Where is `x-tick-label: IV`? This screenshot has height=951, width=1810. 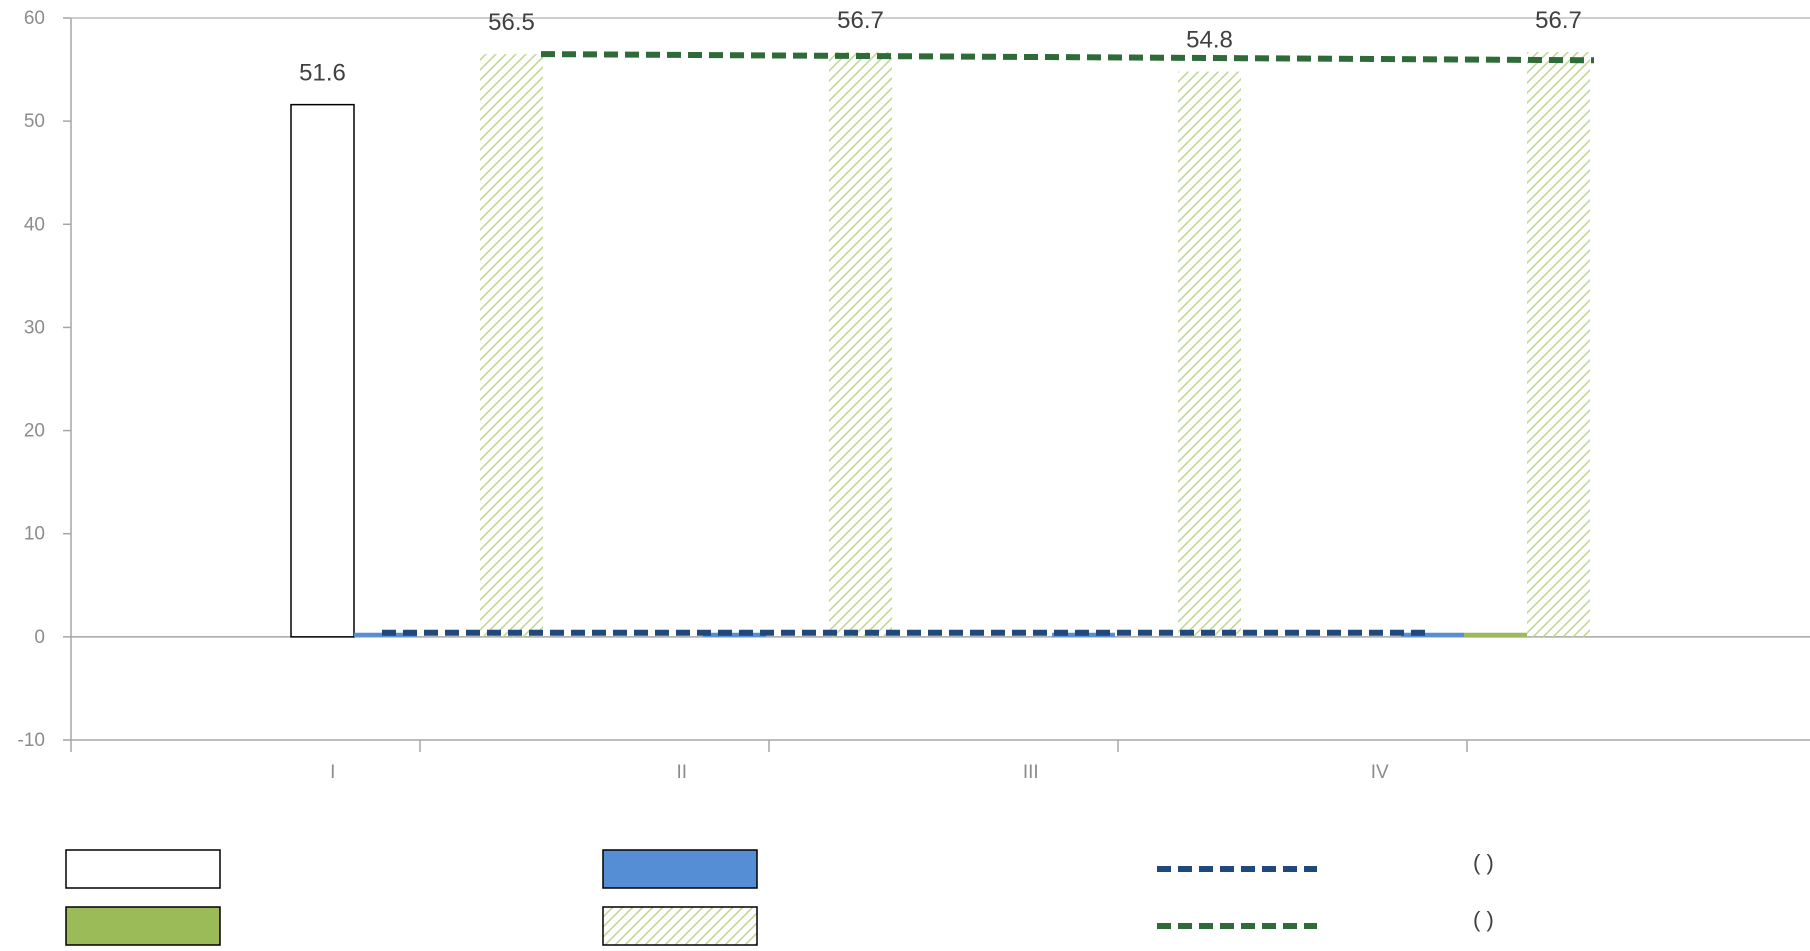
x-tick-label: IV is located at coordinates (1380, 772).